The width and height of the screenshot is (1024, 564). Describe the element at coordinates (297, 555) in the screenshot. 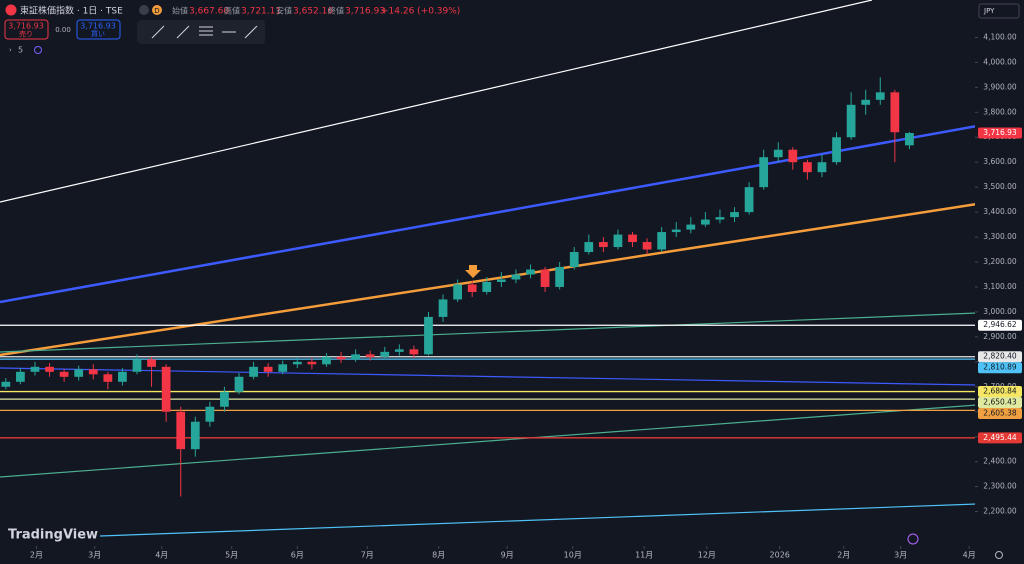

I see `x-tick-label: 6月` at that location.